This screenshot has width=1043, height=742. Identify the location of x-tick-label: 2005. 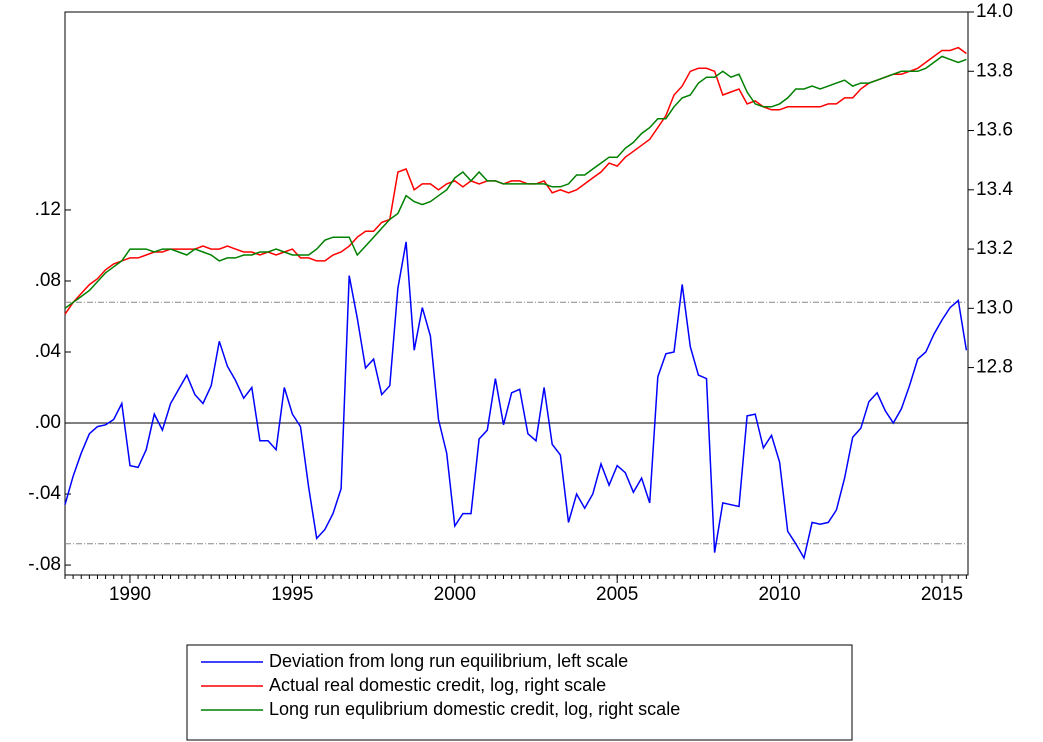
(617, 594).